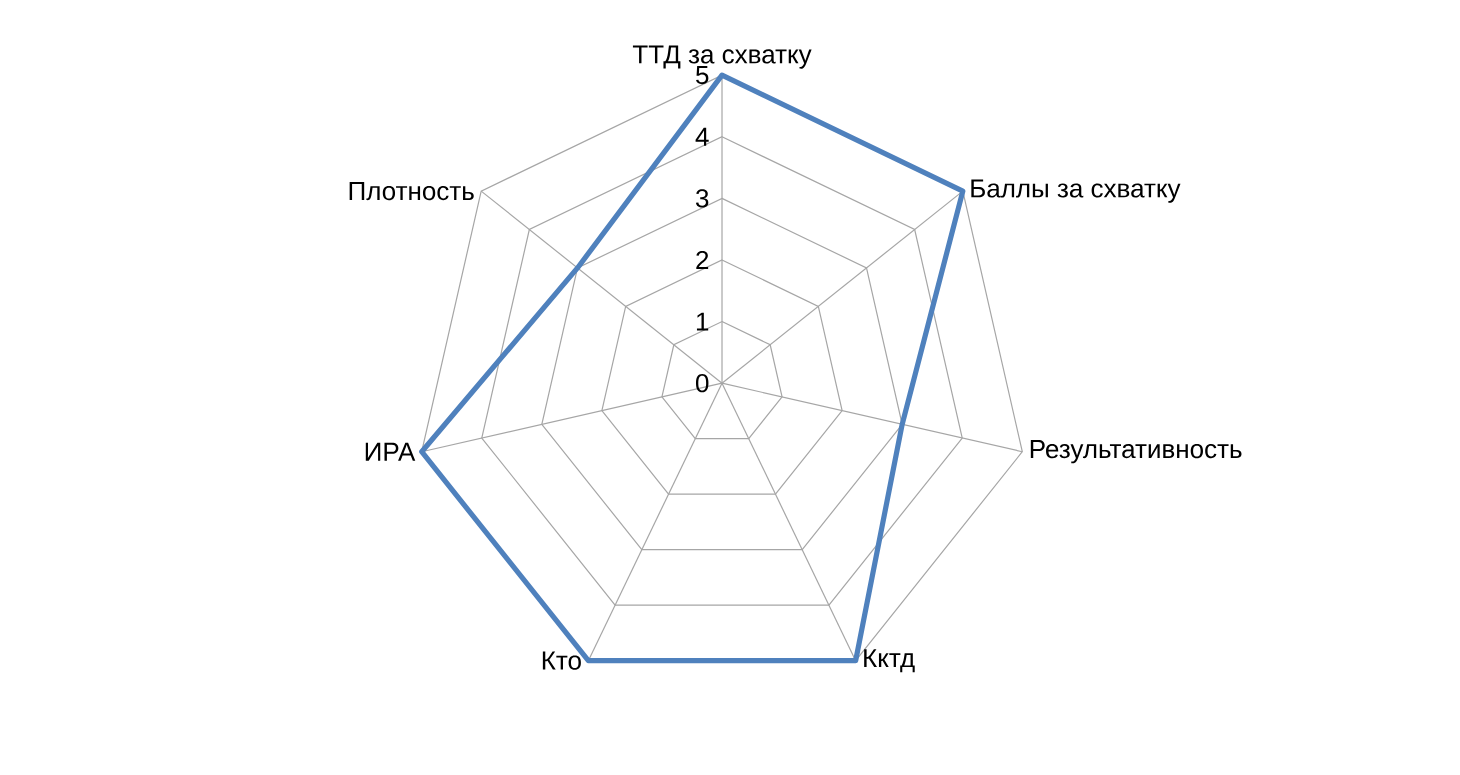  What do you see at coordinates (390, 451) in the screenshot?
I see `spoke-label: ИРА` at bounding box center [390, 451].